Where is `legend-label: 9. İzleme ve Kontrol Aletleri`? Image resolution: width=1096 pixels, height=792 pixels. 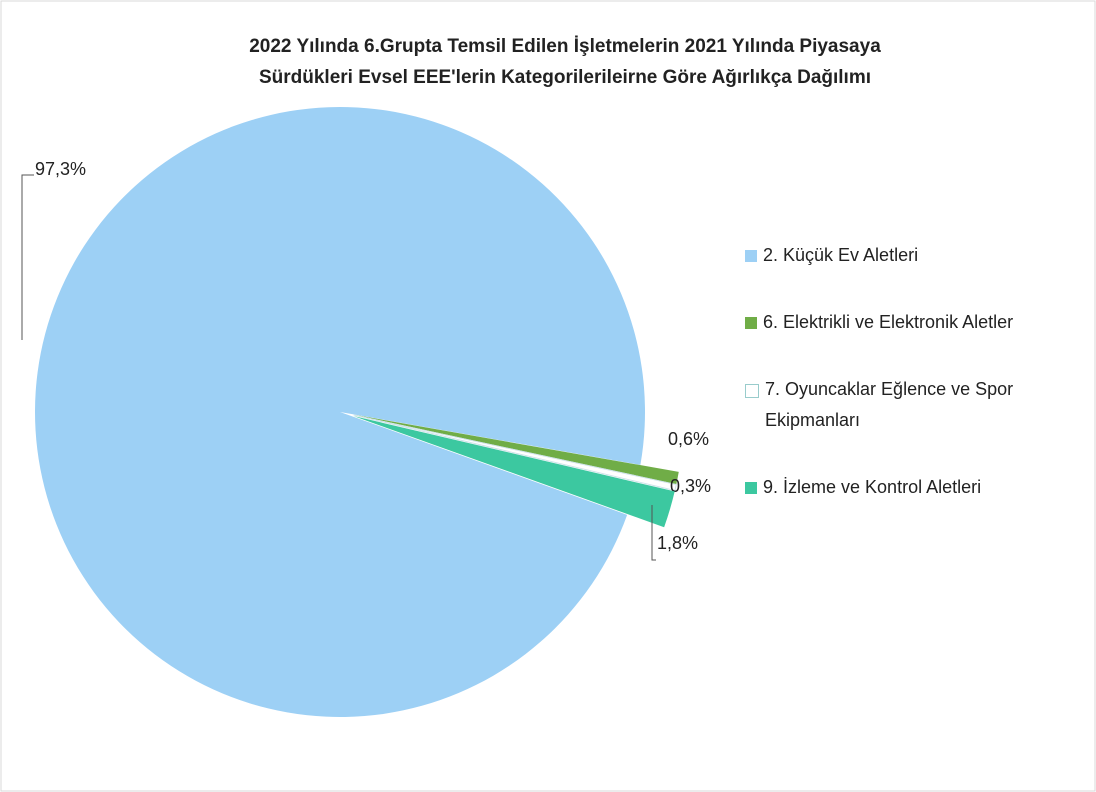 legend-label: 9. İzleme ve Kontrol Aletleri is located at coordinates (872, 487).